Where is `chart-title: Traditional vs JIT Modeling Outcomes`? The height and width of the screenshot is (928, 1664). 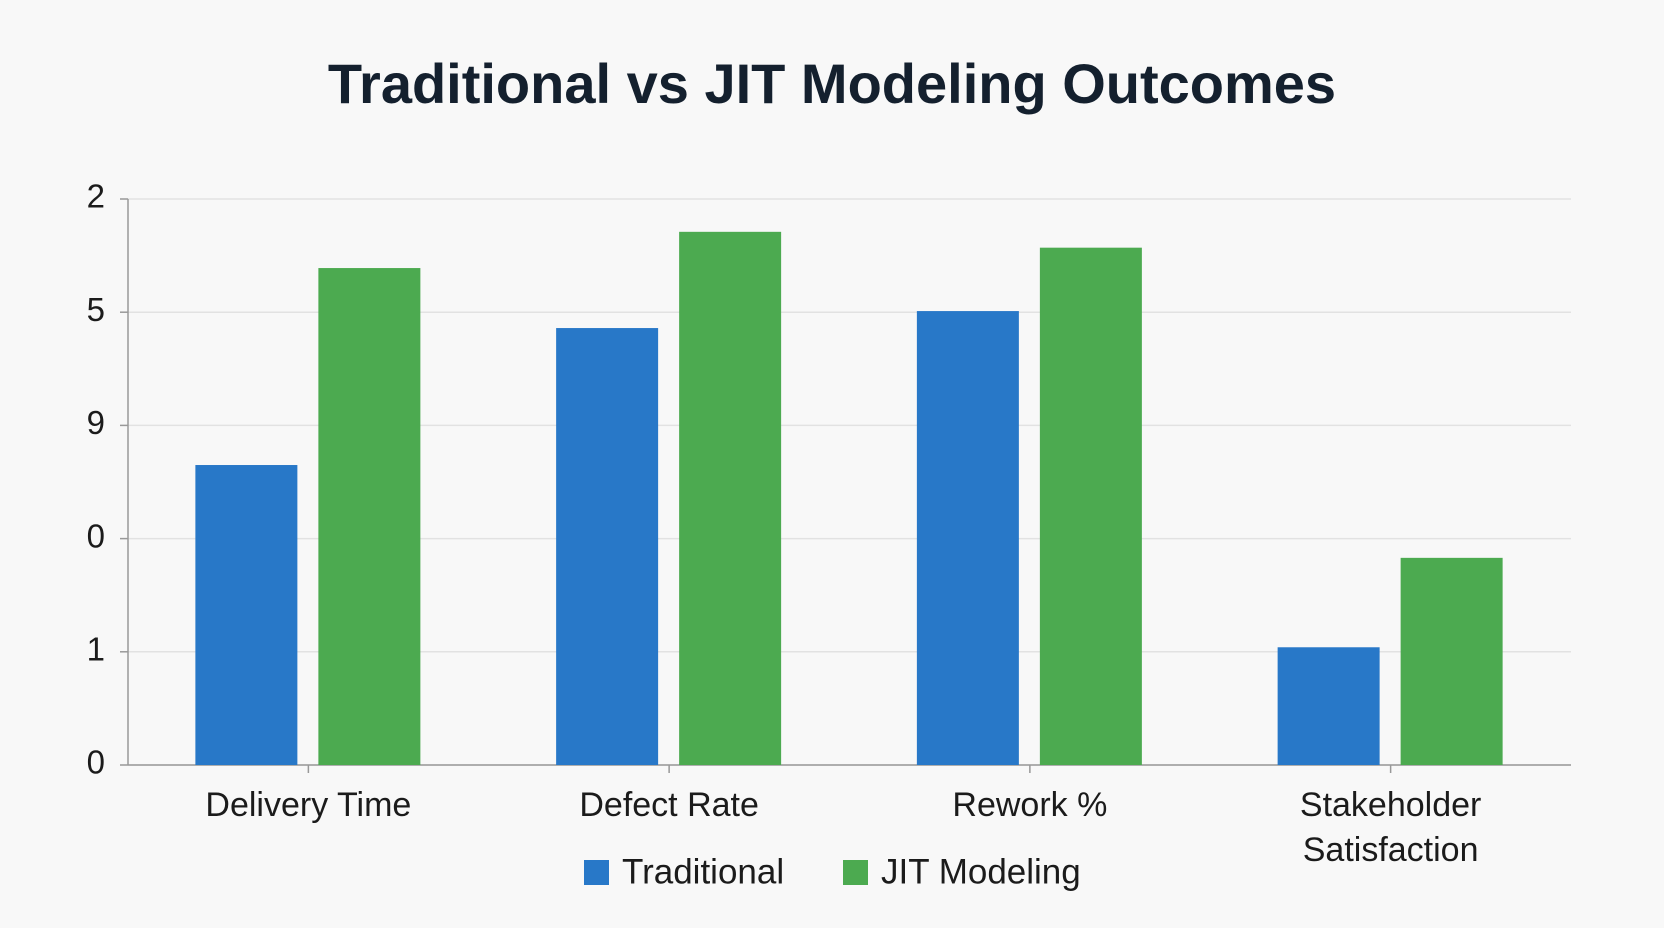
chart-title: Traditional vs JIT Modeling Outcomes is located at coordinates (832, 83).